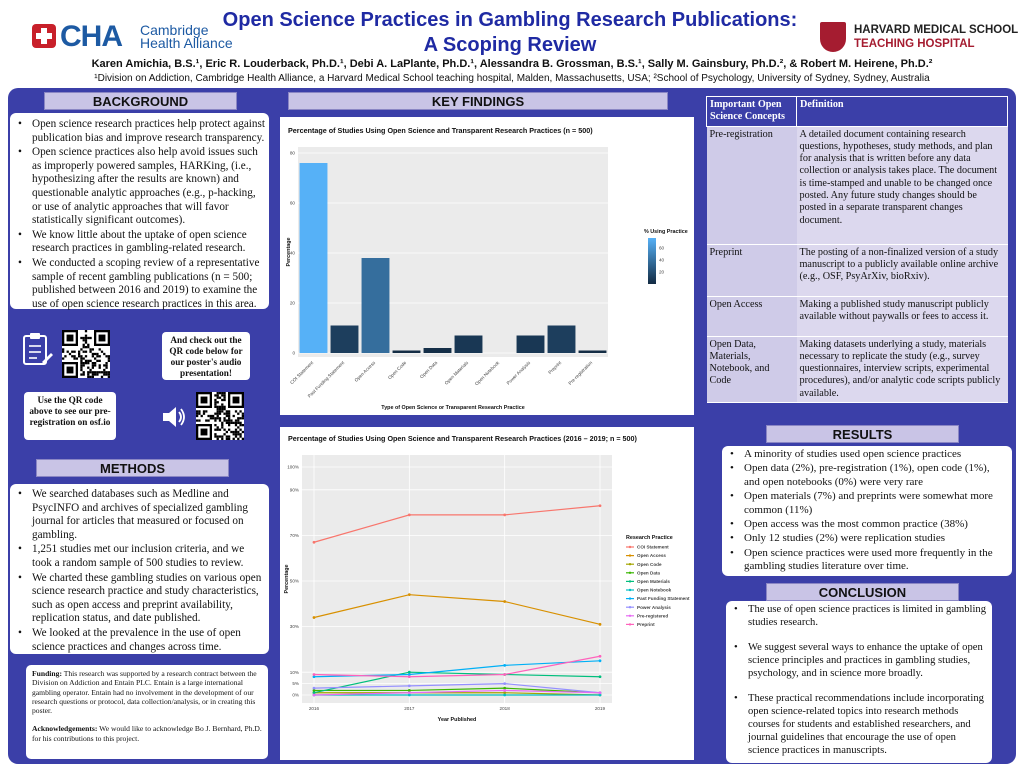 Image resolution: width=1024 pixels, height=768 pixels. I want to click on cha-logo-subtext: Cambridge Health Alliance, so click(186, 36).